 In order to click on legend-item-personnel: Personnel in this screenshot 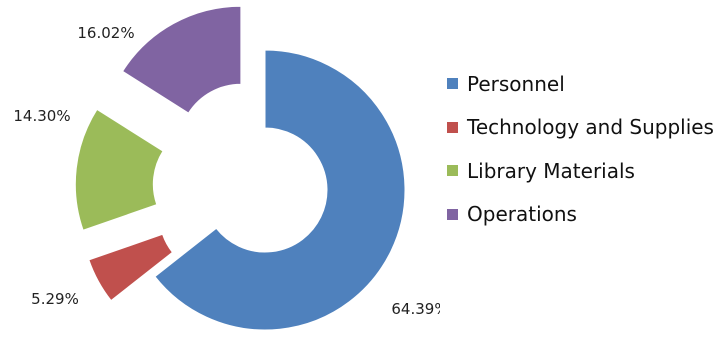, I will do `click(580, 84)`.